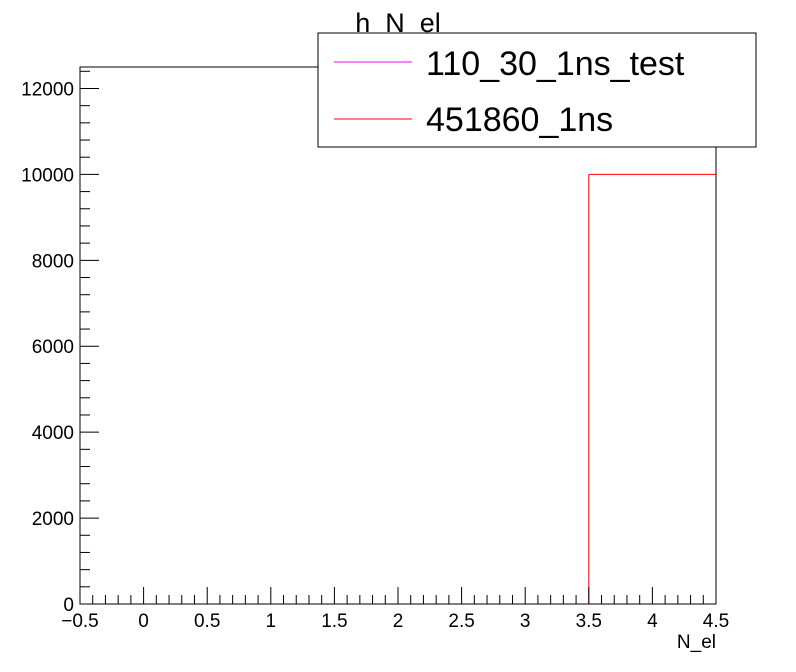  Describe the element at coordinates (716, 621) in the screenshot. I see `x-tick-label: 4.5` at that location.